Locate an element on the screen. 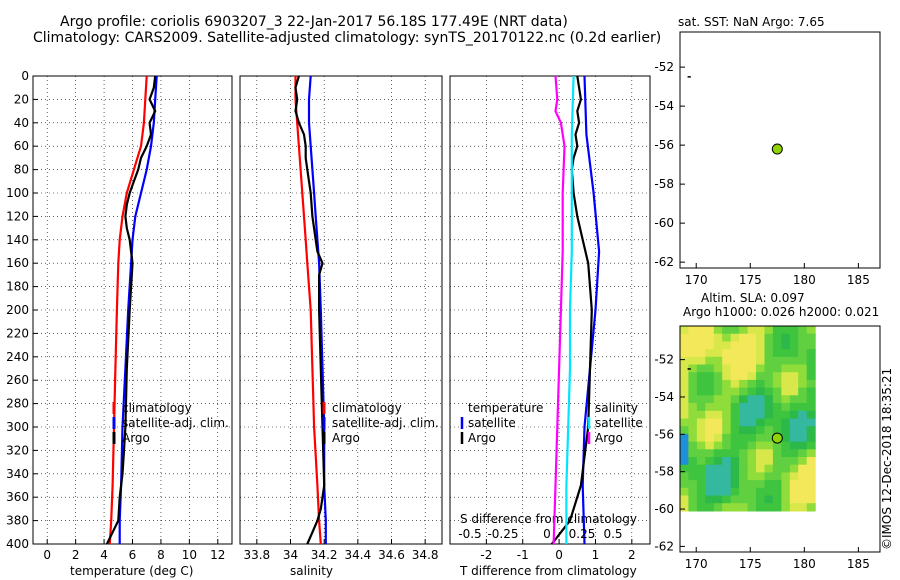 The width and height of the screenshot is (900, 580). salinity-x-tick-label: 34.2 is located at coordinates (324, 555).